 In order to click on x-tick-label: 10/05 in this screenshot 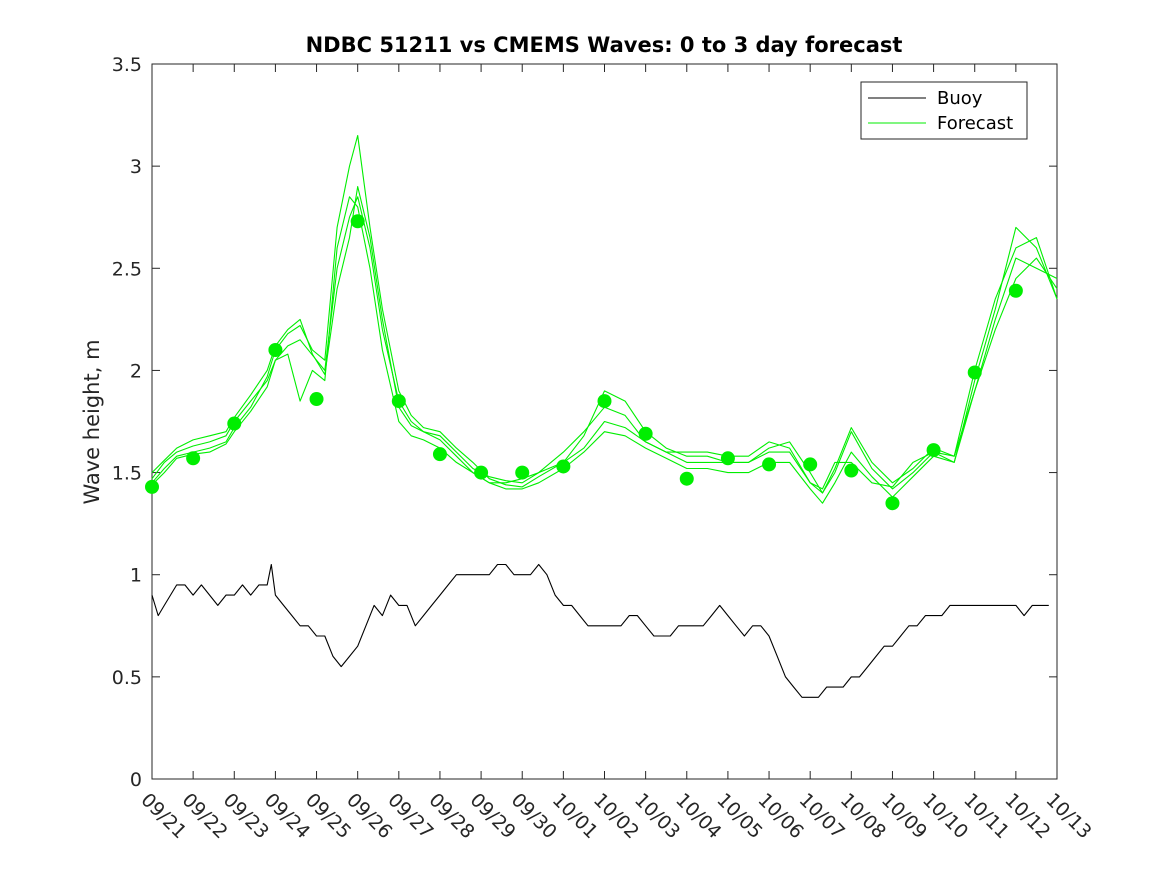, I will do `click(739, 816)`.